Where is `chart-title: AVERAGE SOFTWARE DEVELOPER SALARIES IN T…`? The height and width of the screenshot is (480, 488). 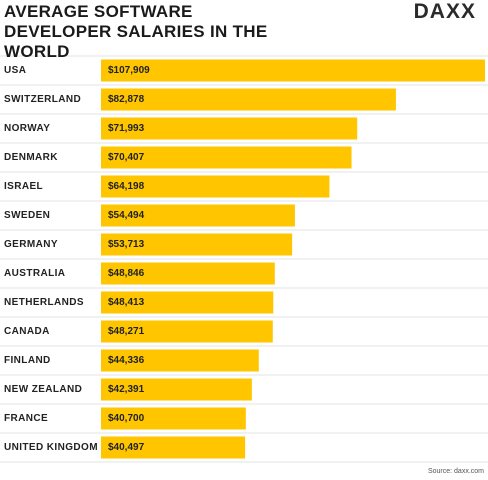 chart-title: AVERAGE SOFTWARE DEVELOPER SALARIES IN T… is located at coordinates (136, 31).